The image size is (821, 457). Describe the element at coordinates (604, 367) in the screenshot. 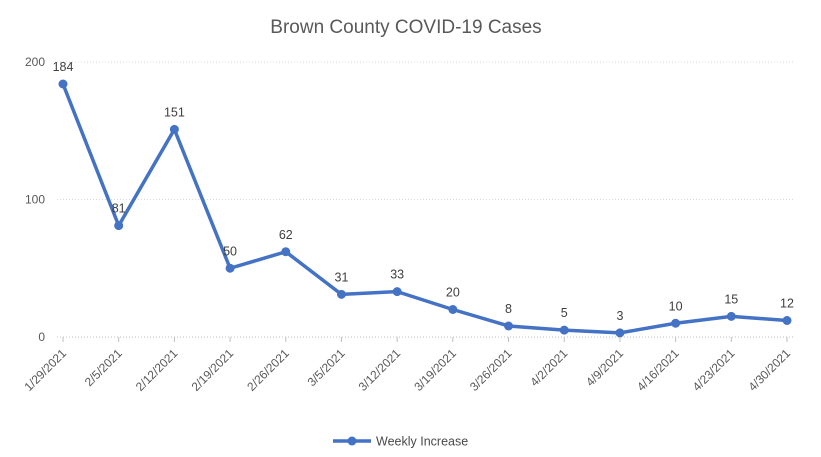

I see `x-tick-label: 4/9/2021` at that location.